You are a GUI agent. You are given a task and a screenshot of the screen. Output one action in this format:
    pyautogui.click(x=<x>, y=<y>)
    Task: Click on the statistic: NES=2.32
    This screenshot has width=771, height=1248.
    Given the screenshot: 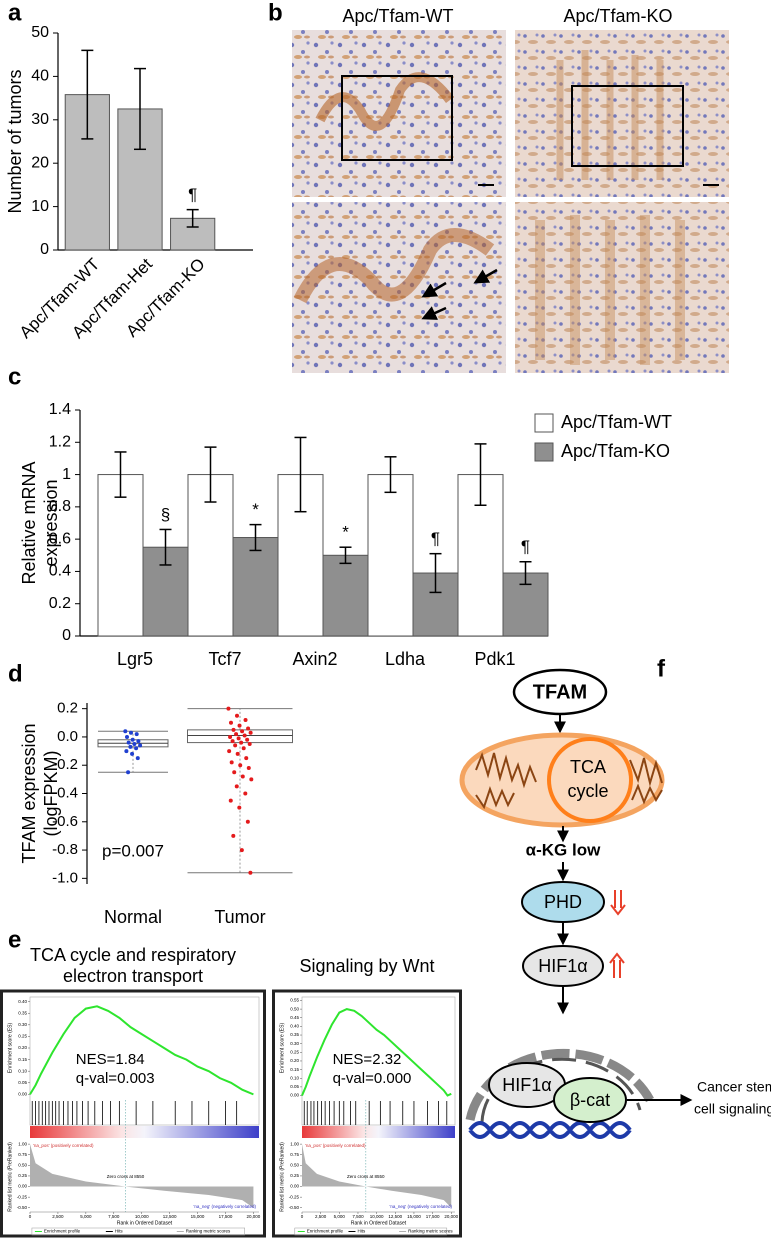 What is the action you would take?
    pyautogui.click(x=367, y=1059)
    